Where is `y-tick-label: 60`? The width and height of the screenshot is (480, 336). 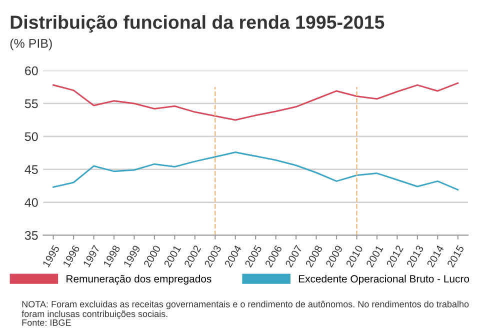 y-tick-label: 60 is located at coordinates (31, 71).